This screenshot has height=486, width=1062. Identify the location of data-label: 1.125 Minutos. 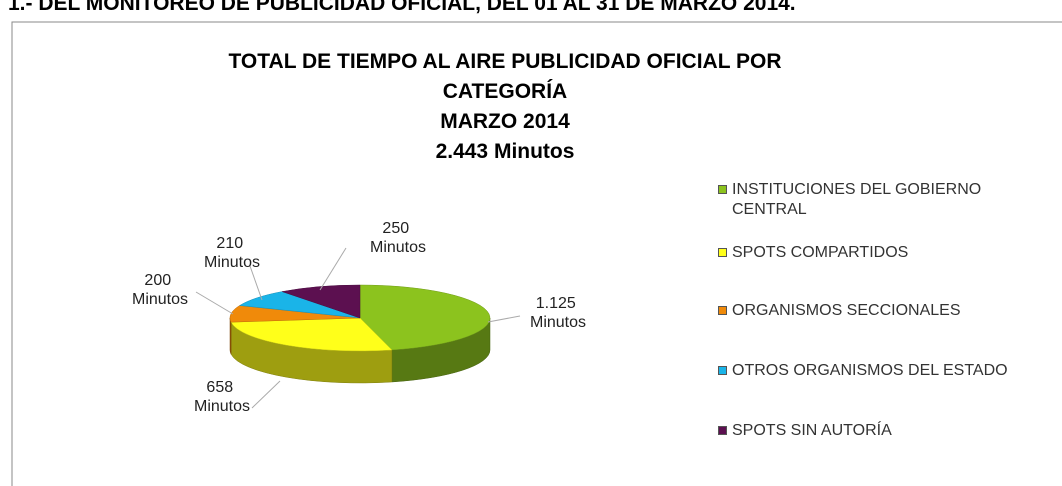
(558, 313).